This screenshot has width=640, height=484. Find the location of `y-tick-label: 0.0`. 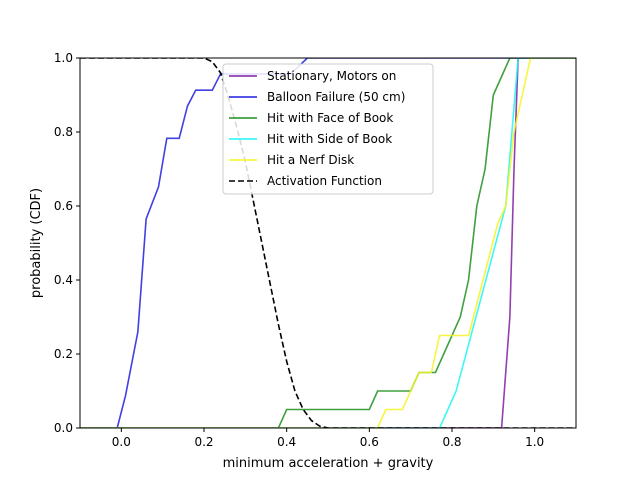

y-tick-label: 0.0 is located at coordinates (63, 428).